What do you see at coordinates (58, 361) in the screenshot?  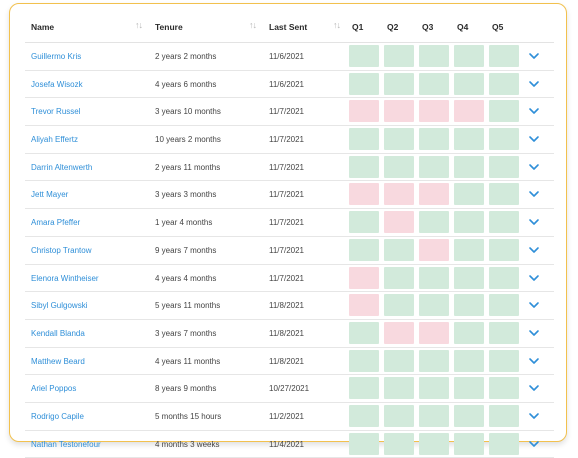 I see `employee-name-link: Matthew Beard` at bounding box center [58, 361].